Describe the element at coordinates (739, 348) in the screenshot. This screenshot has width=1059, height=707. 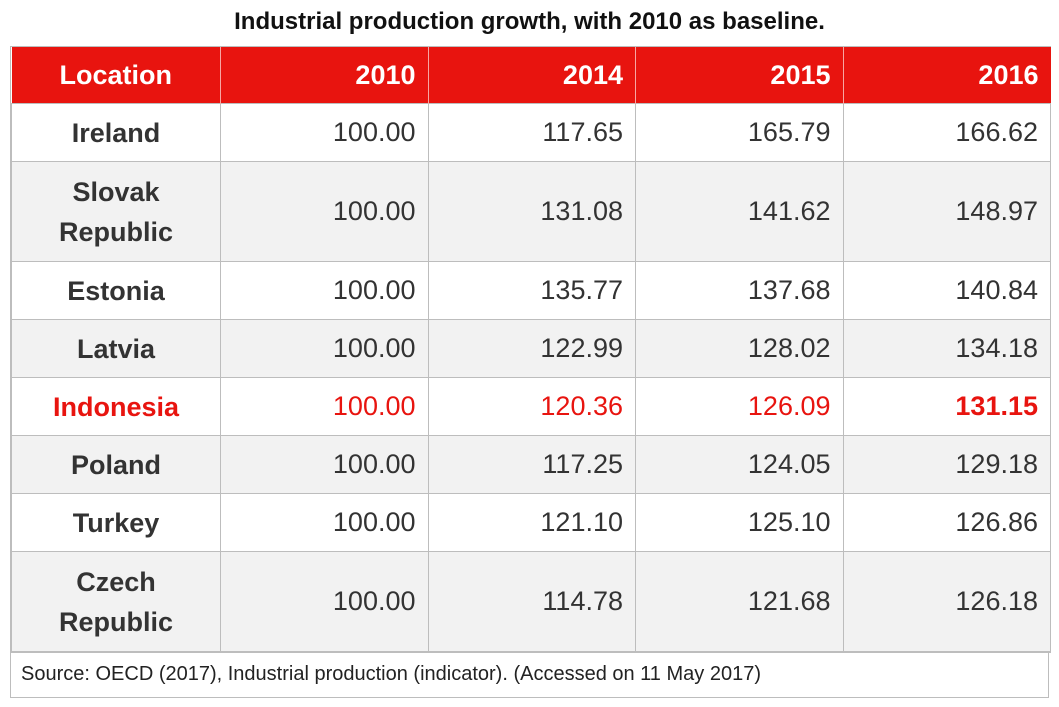
I see `value-cell-2015: 128.02` at that location.